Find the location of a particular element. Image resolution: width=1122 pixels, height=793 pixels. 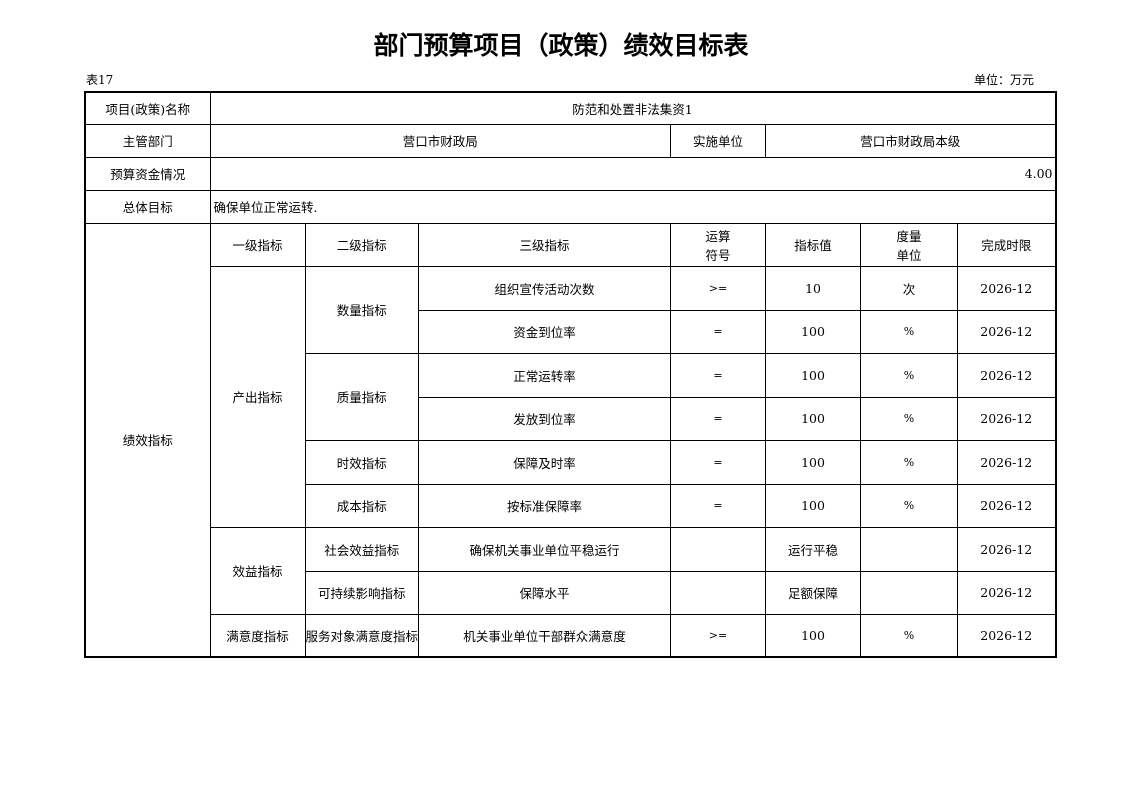

budget-value: 4.00 is located at coordinates (633, 173).